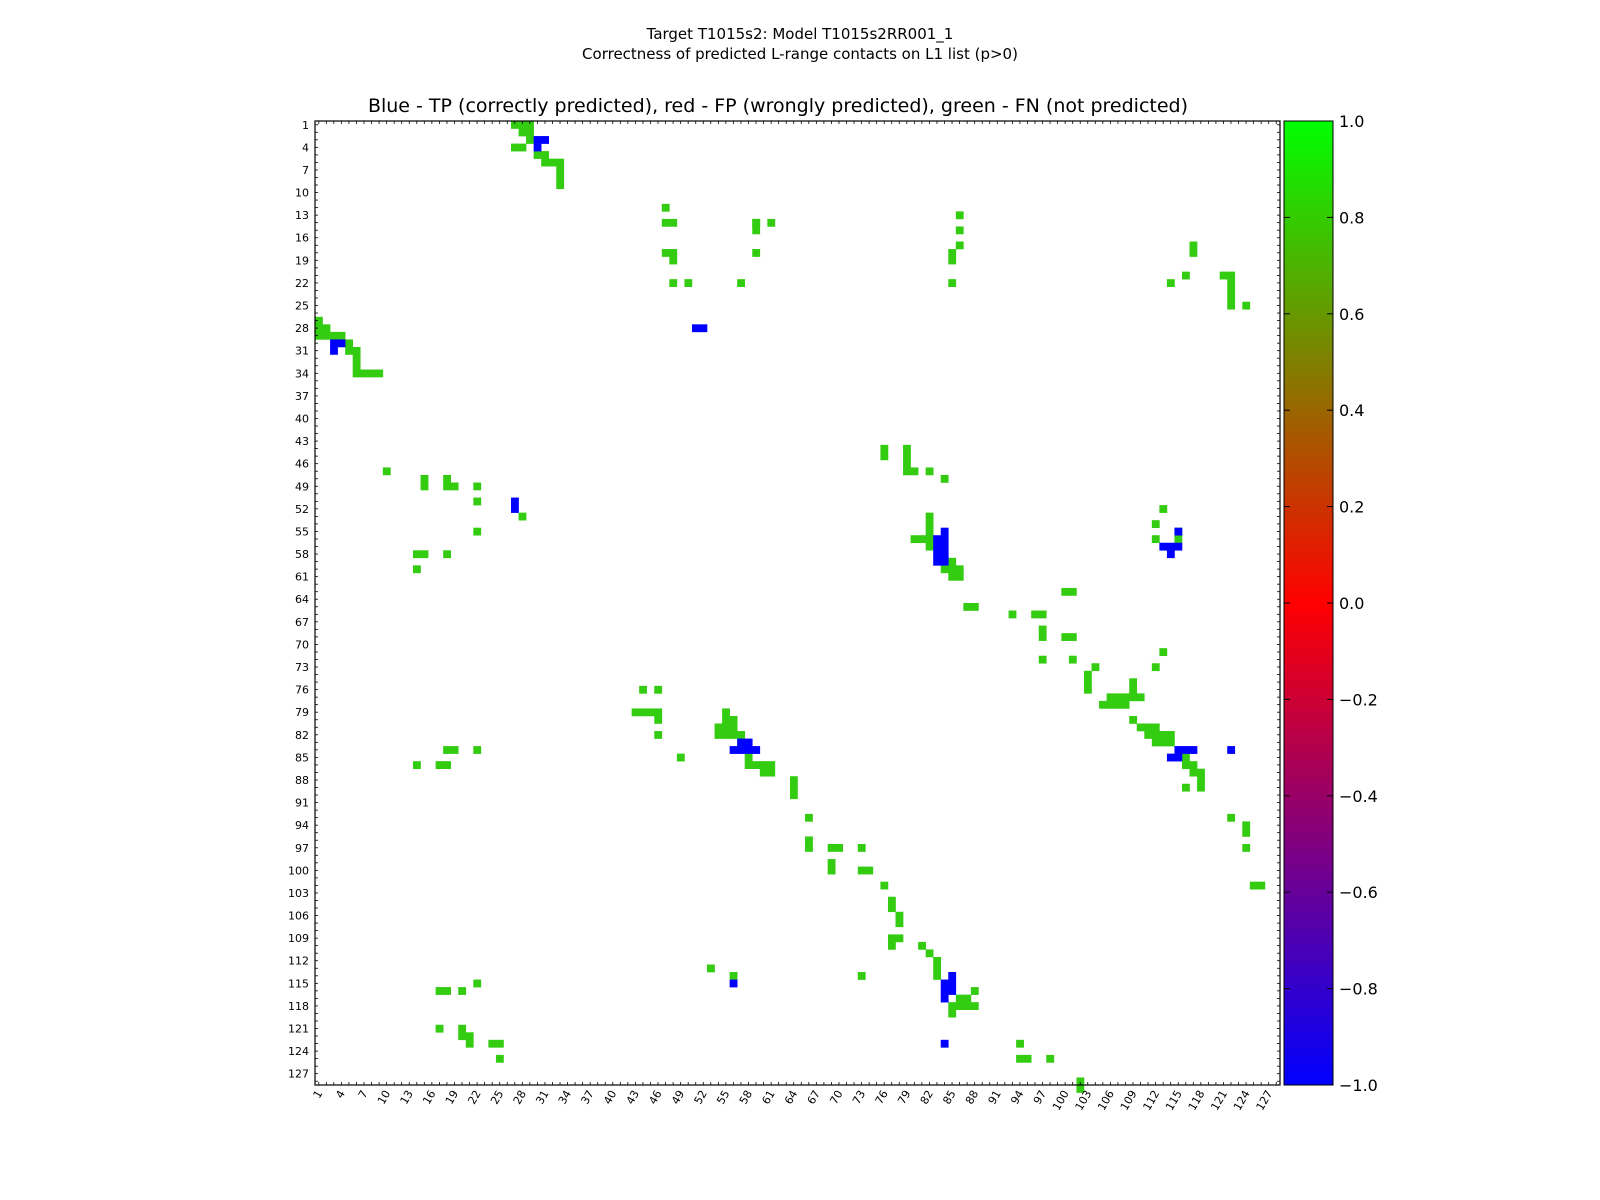 The width and height of the screenshot is (1600, 1200). What do you see at coordinates (407, 1097) in the screenshot?
I see `x-tick-label-13: 13` at bounding box center [407, 1097].